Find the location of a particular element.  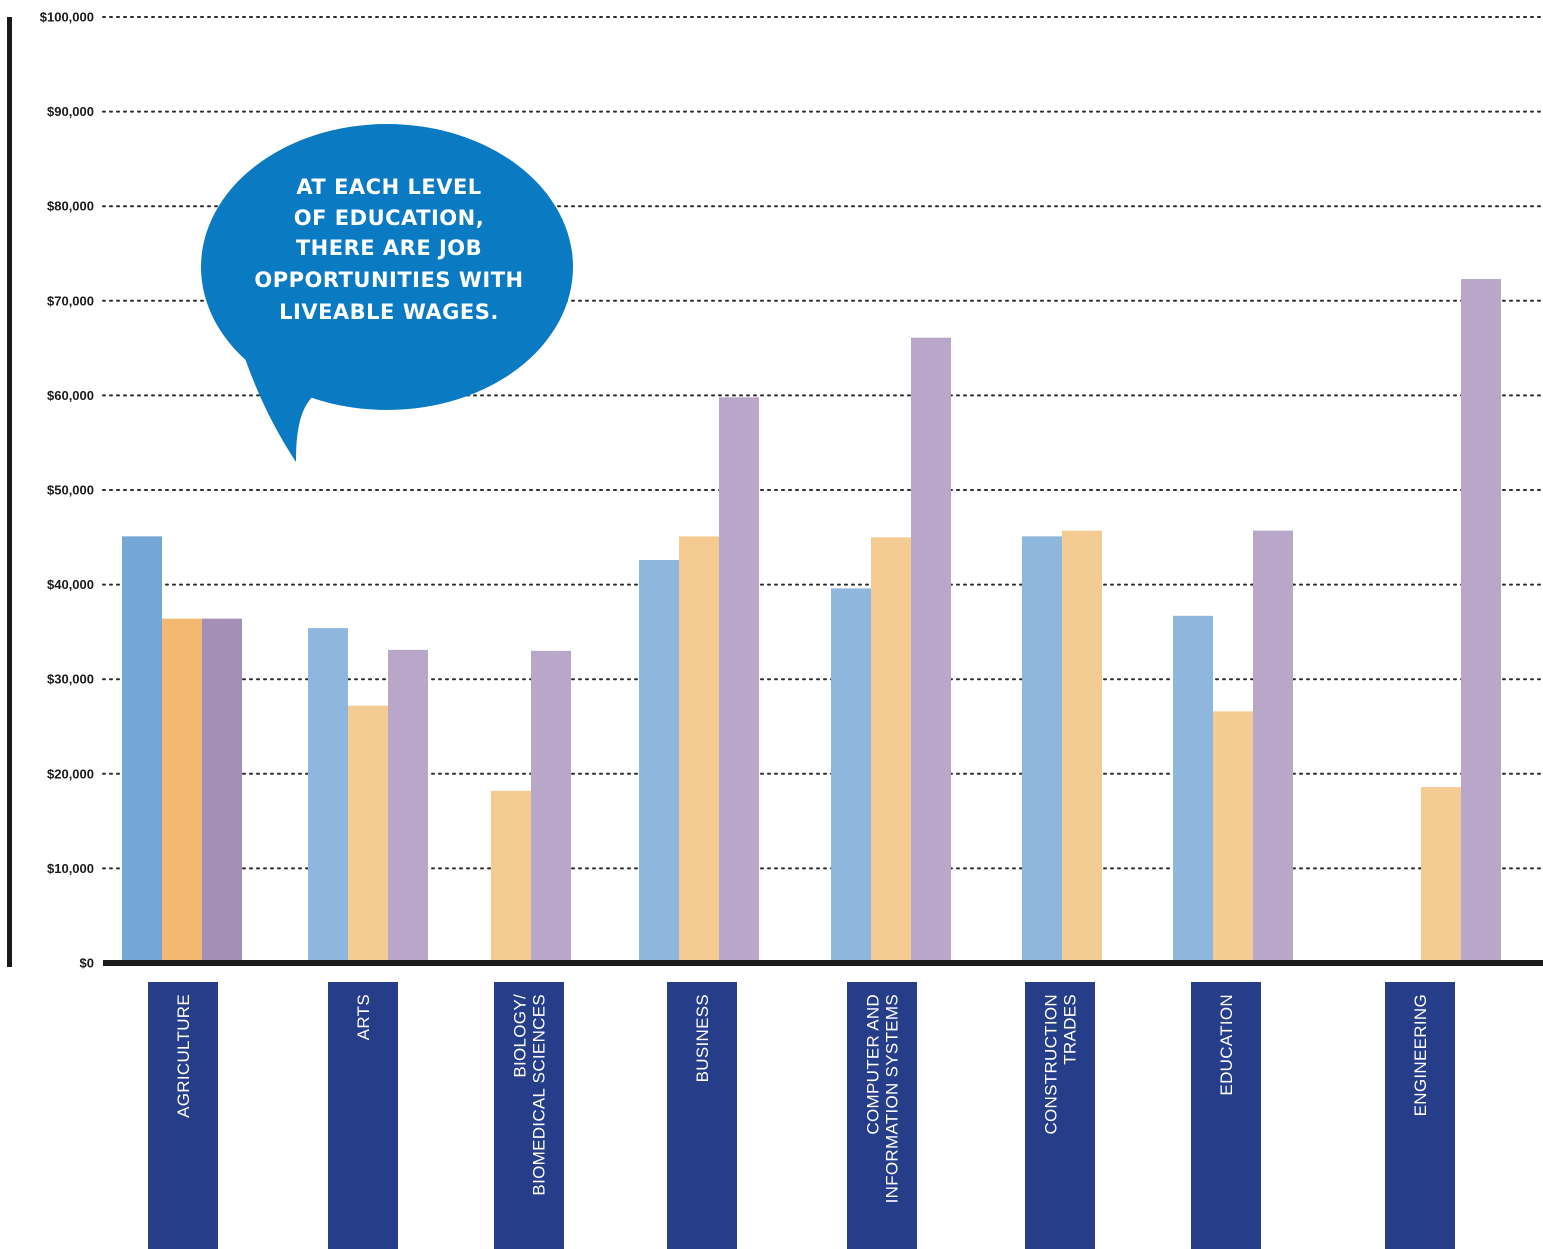

category-label: AGRICULTURE is located at coordinates (183, 1115).